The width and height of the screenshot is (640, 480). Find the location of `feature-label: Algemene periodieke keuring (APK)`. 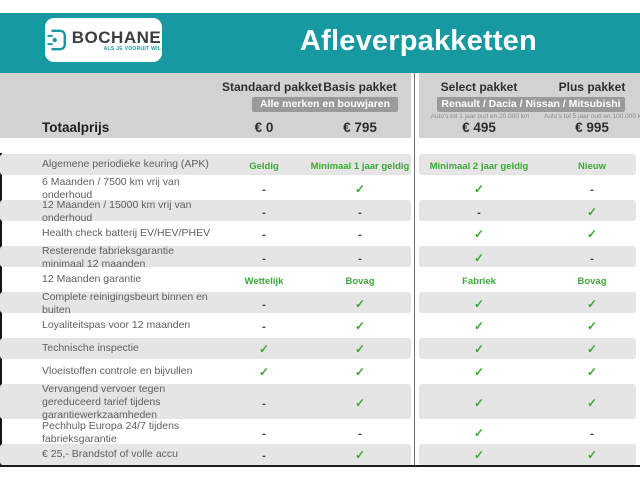

feature-label: Algemene periodieke keuring (APK) is located at coordinates (125, 163).